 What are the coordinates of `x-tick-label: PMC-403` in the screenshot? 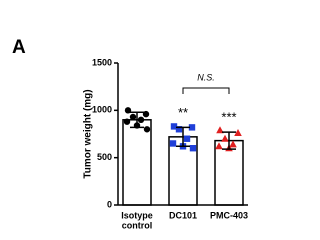 It's located at (229, 215).